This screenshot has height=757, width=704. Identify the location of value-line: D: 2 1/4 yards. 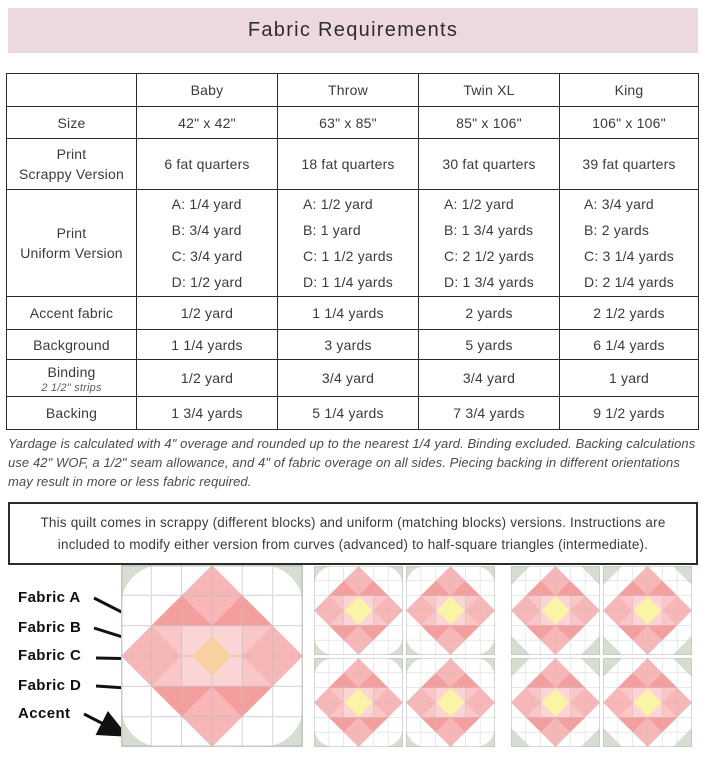
(629, 282).